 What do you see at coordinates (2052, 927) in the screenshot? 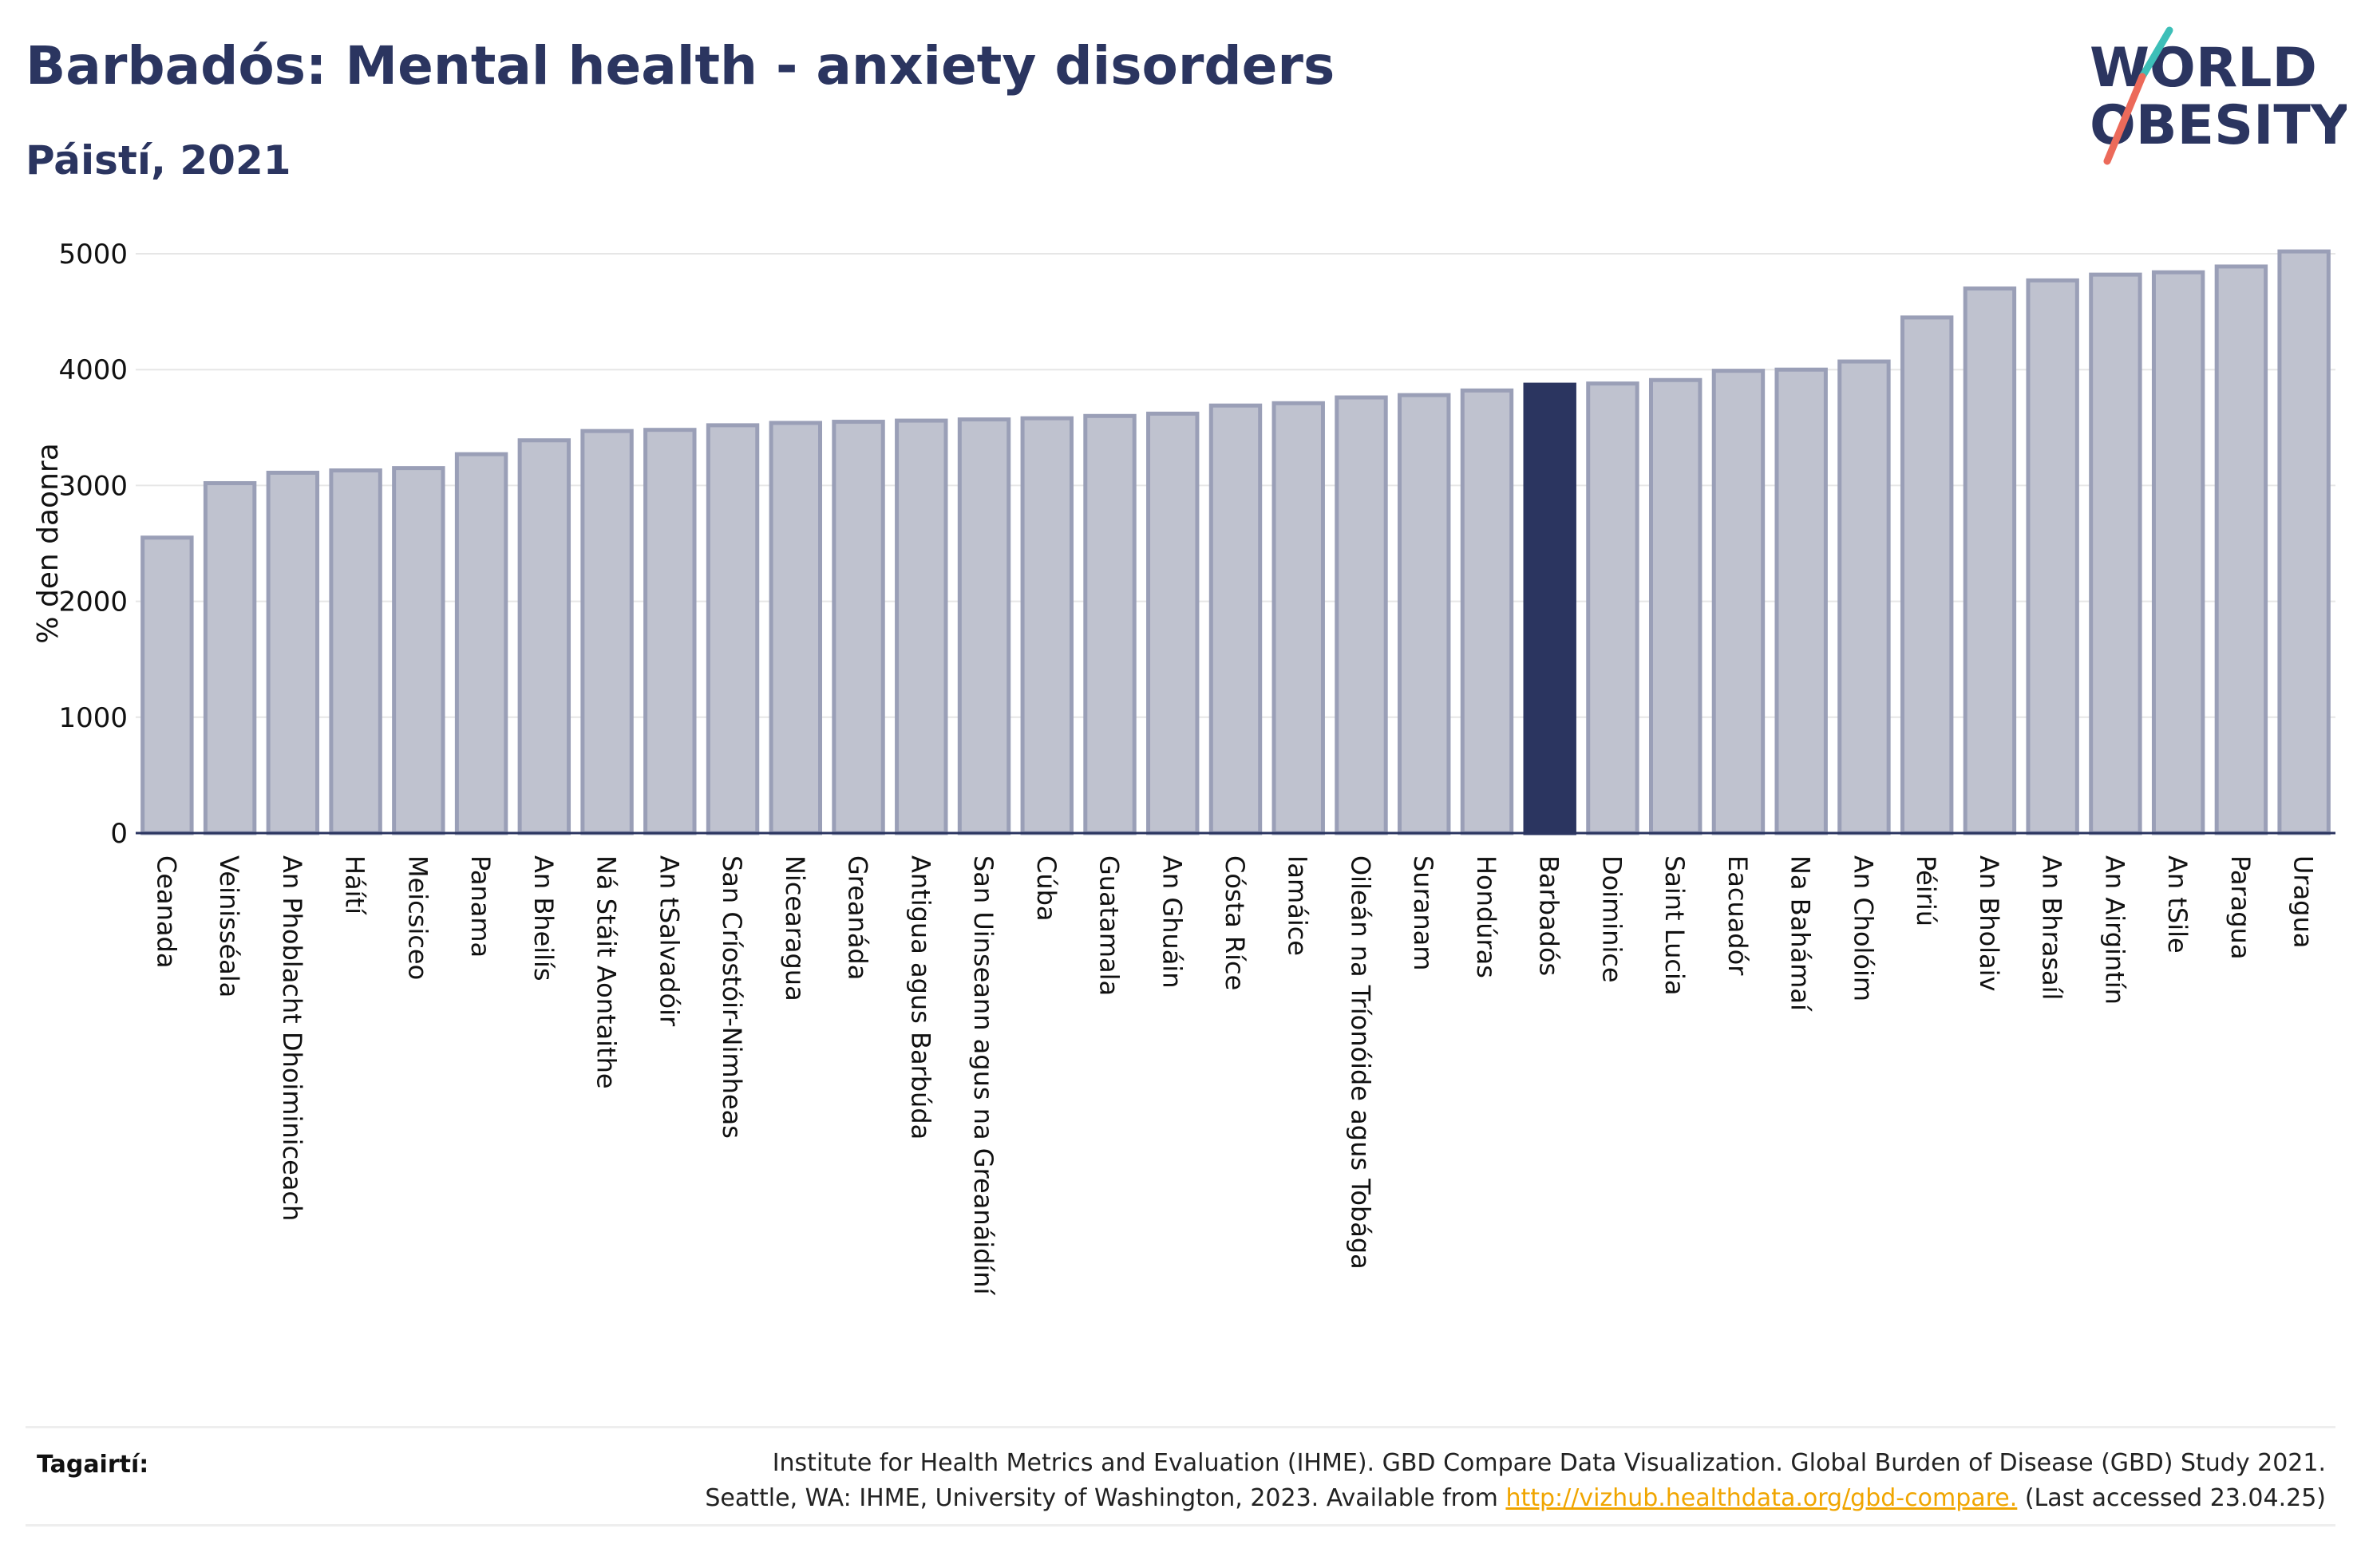
I see `x-tick-label: An Bhrasaíl` at bounding box center [2052, 927].